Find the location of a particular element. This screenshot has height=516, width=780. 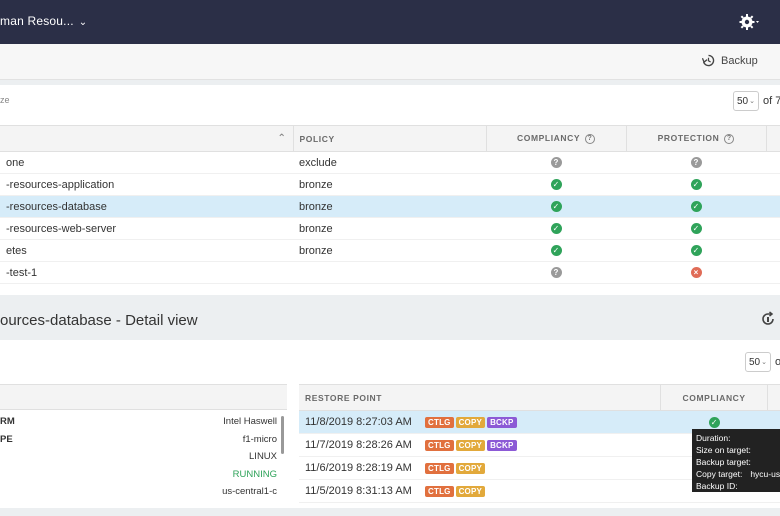

property-value: us-central1-c is located at coordinates (249, 491).